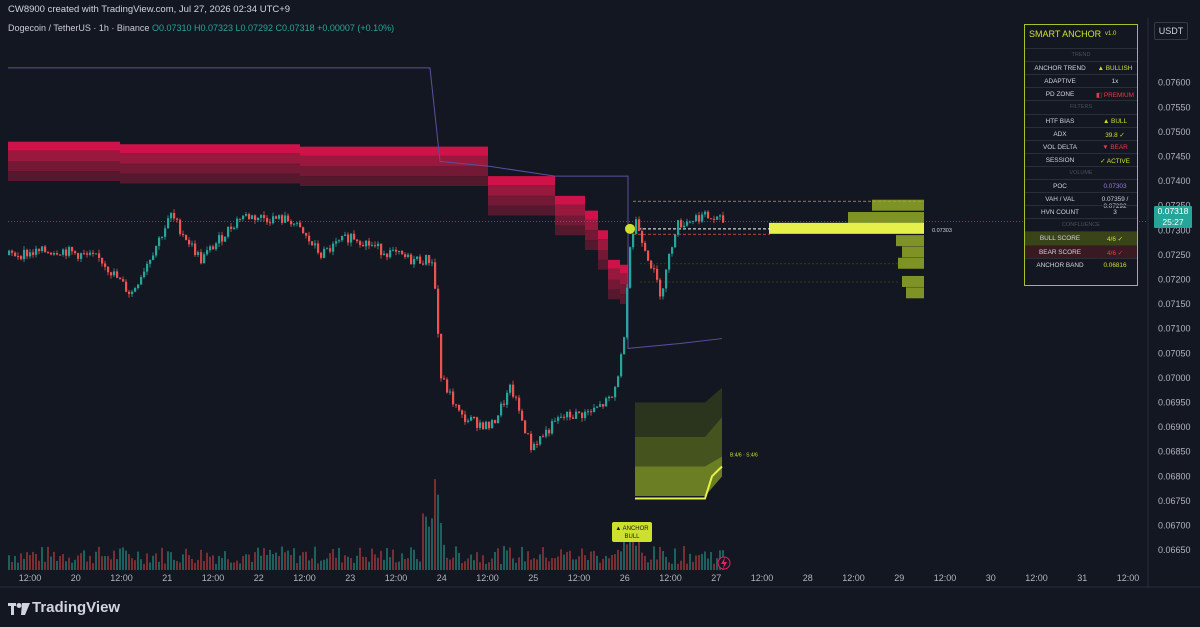 The height and width of the screenshot is (627, 1200). What do you see at coordinates (1128, 578) in the screenshot?
I see `x-tick-label: 12:00` at bounding box center [1128, 578].